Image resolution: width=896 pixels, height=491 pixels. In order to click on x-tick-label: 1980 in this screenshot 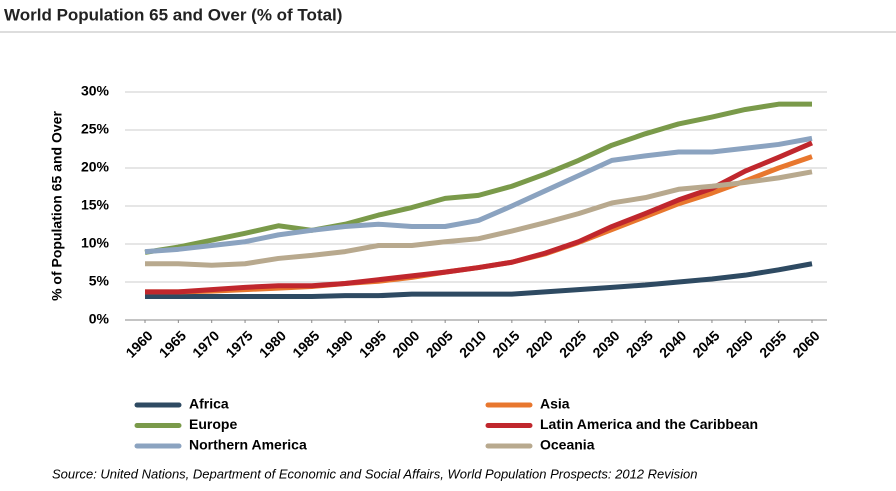, I will do `click(272, 343)`.